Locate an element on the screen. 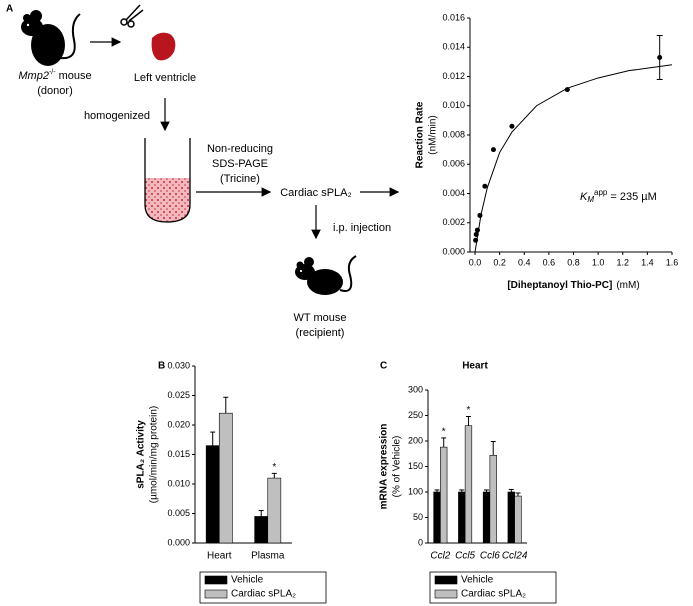 This screenshot has width=693, height=606. y-tick-label: 0.008 is located at coordinates (453, 134).